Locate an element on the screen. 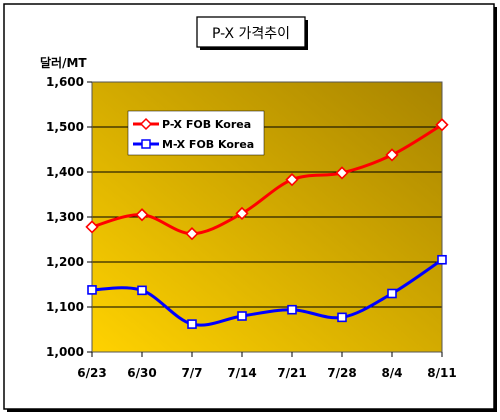 The image size is (500, 420). y-axis: 1,000 1,100 1,200 1,300 1,400 1,500 1,600 is located at coordinates (69, 217).